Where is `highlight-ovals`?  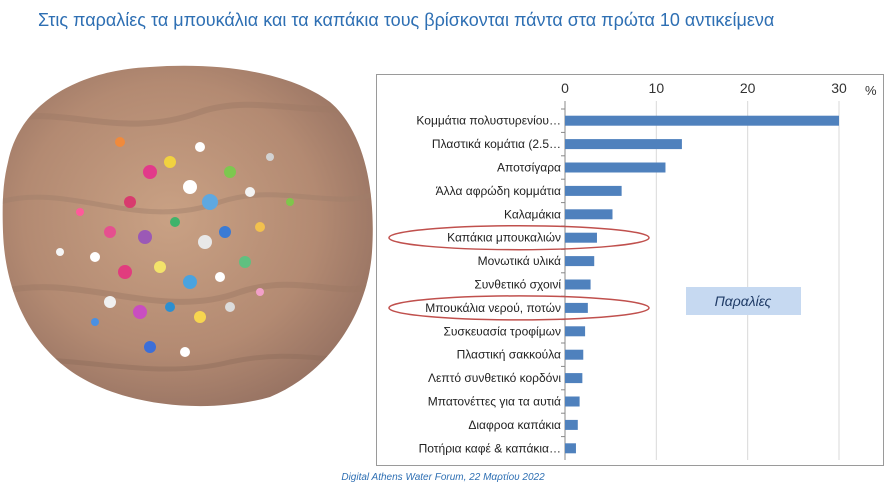
highlight-ovals is located at coordinates (519, 272).